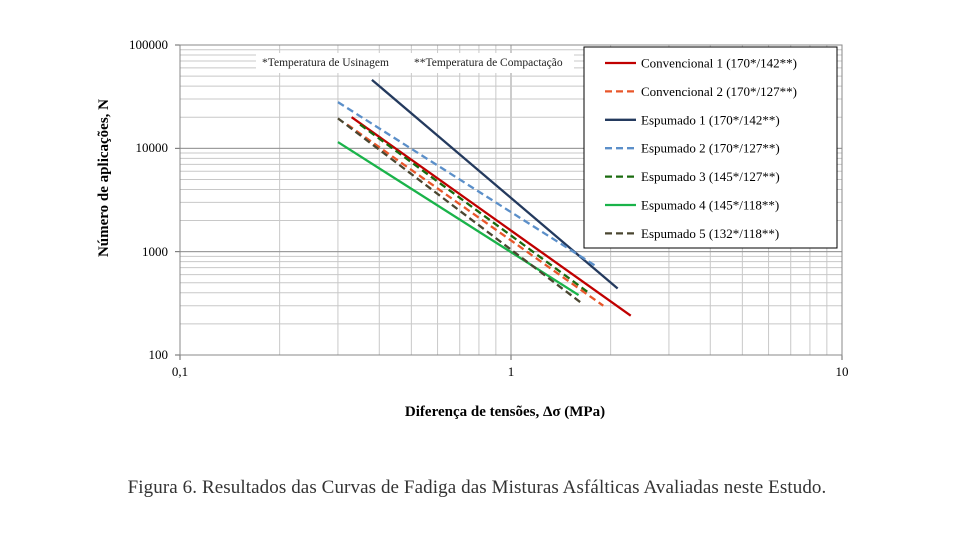 This screenshot has width=964, height=536. I want to click on x-tick-0: 0,1, so click(180, 371).